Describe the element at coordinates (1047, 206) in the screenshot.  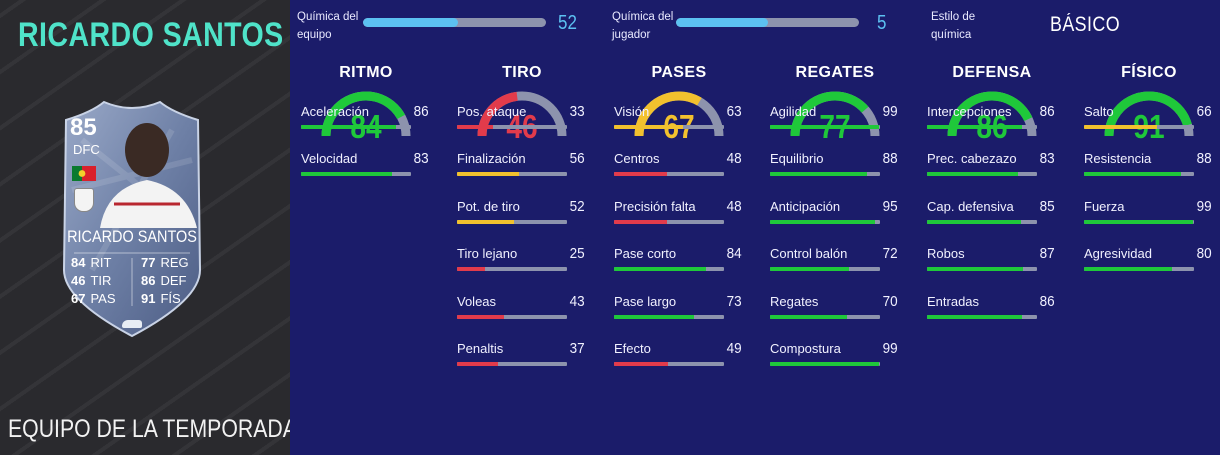
I see `stat-value: 85` at that location.